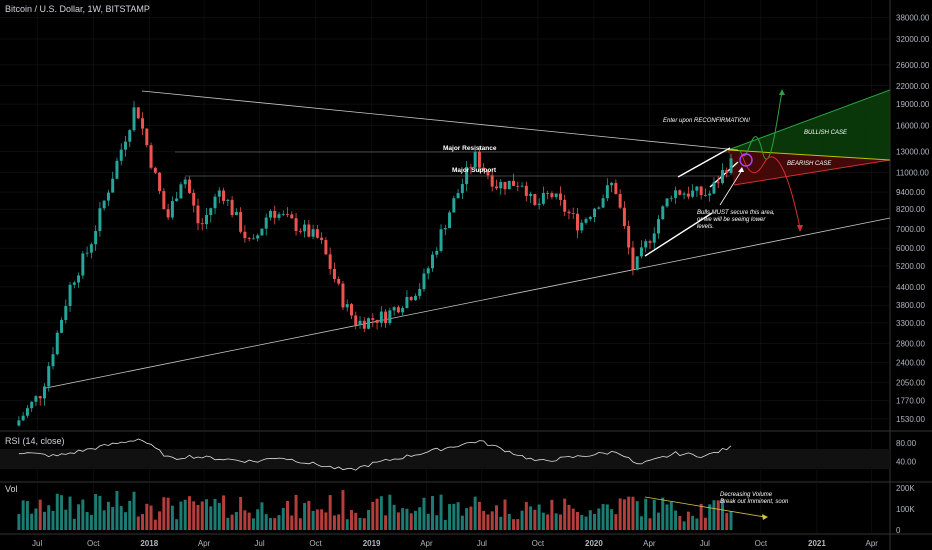  What do you see at coordinates (77, 9) in the screenshot?
I see `chart-title: Bitcoin / U.S. Dollar, 1W, BITSTAMP` at bounding box center [77, 9].